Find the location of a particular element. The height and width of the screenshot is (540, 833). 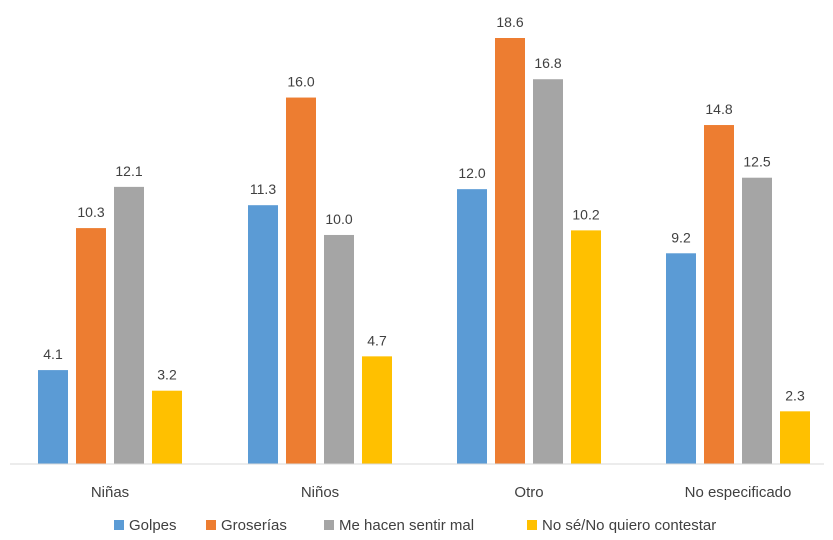

value-label-2-1: 18.6 is located at coordinates (509, 22).